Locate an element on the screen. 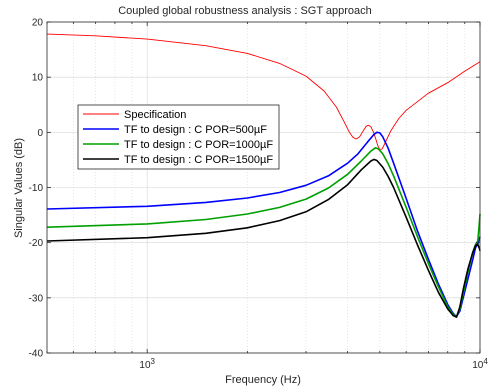  x-tick-label: 10⁴ is located at coordinates (480, 364).